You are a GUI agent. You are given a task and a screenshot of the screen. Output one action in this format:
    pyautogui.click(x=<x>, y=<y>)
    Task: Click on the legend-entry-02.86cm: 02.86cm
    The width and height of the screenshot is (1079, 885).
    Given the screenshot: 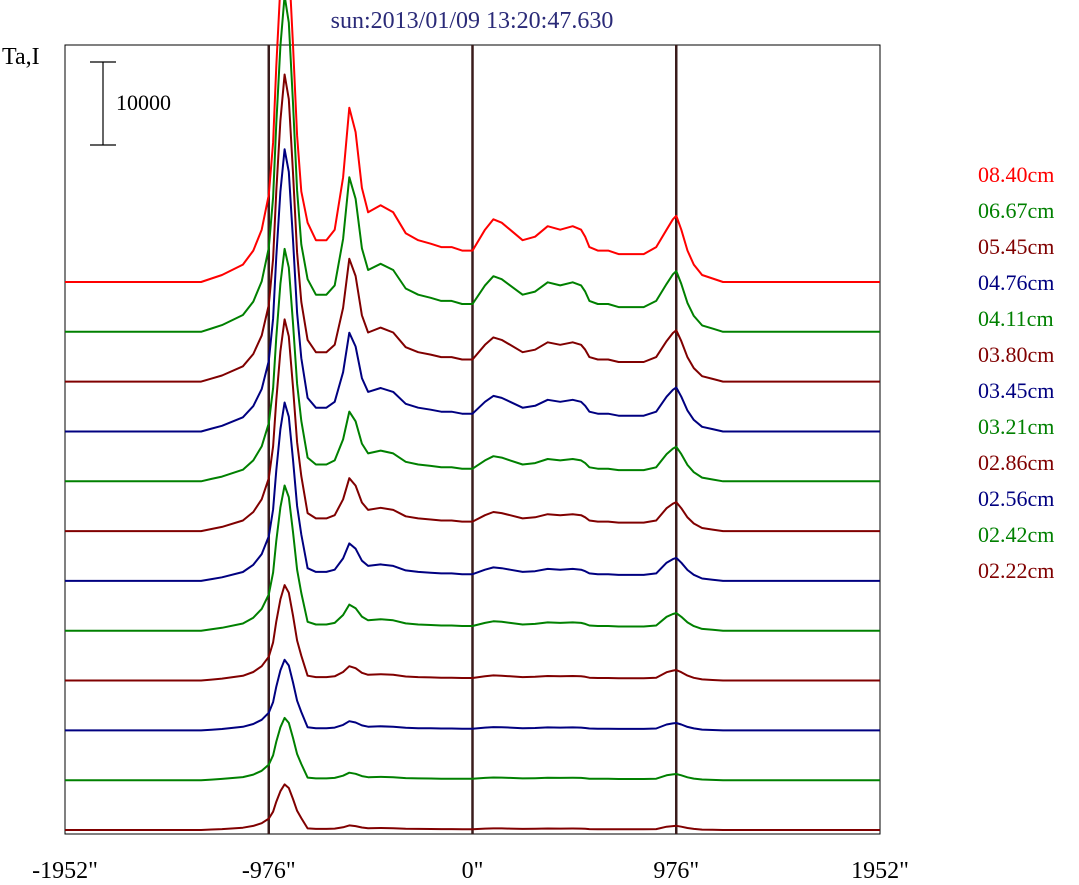 What is the action you would take?
    pyautogui.click(x=1016, y=462)
    